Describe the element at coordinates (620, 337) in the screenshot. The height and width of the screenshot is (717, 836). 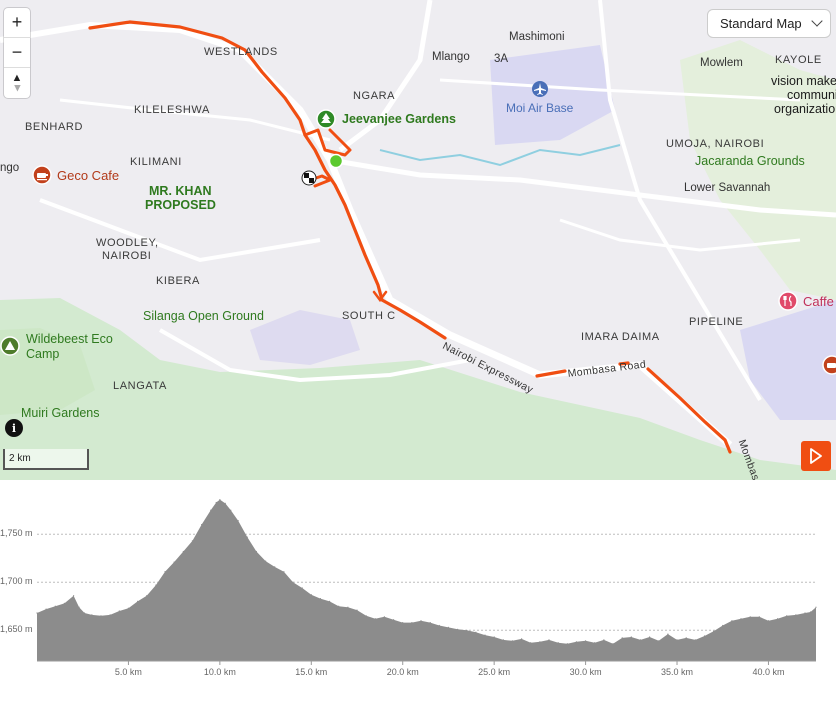
I see `label-imara-daima: IMARA DAIMA` at that location.